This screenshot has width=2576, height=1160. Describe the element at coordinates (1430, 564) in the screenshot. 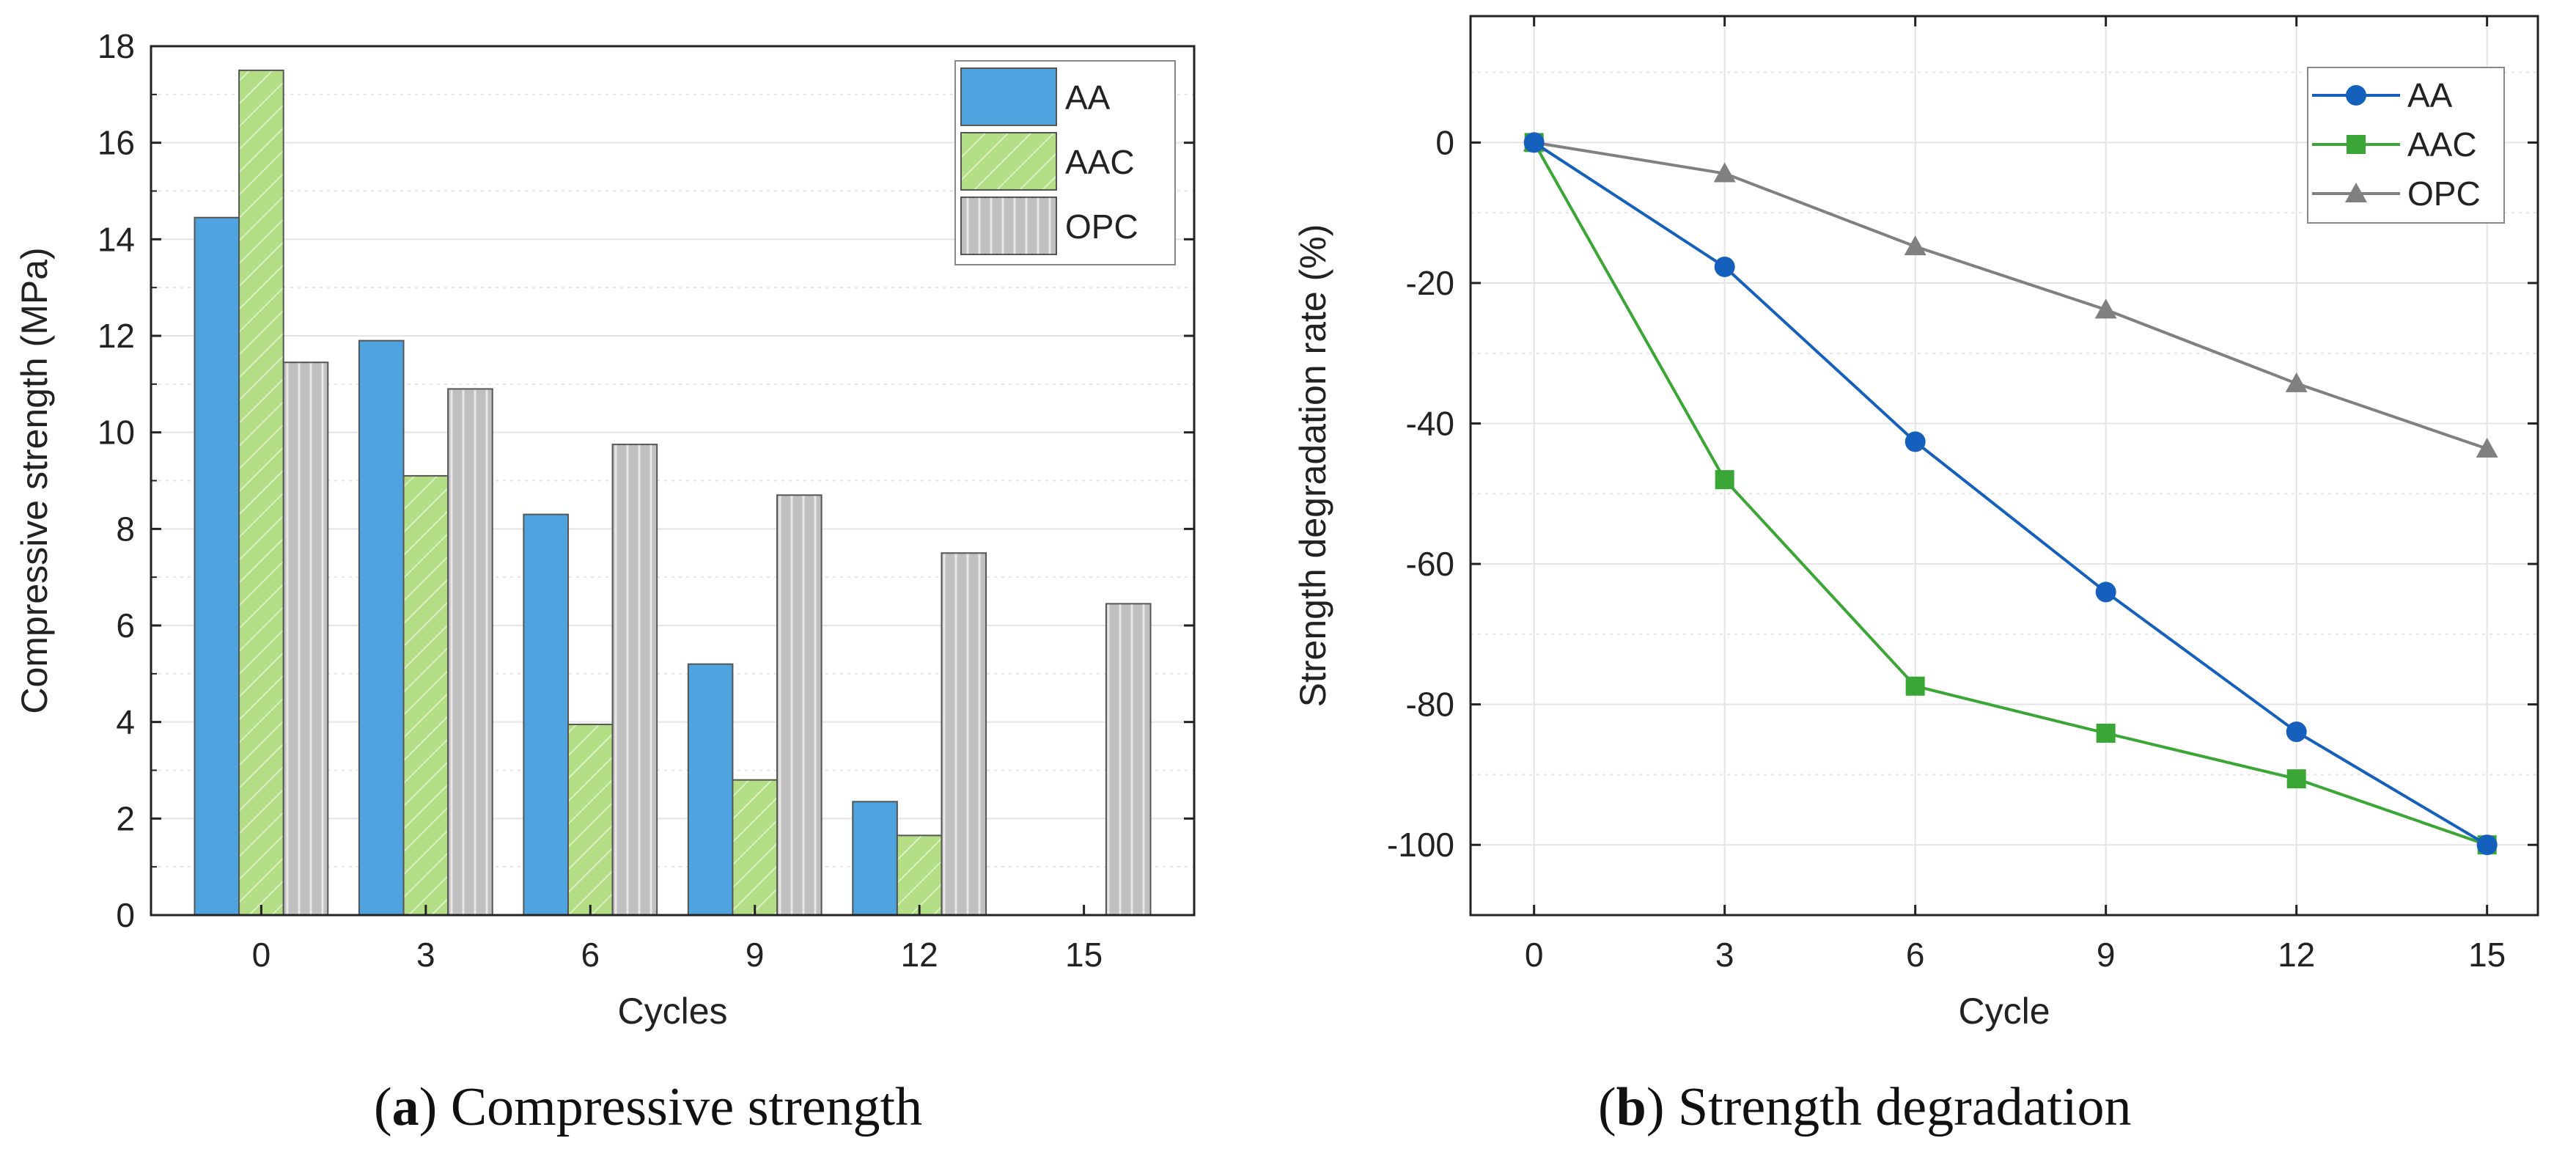

I see `y-tick-label: -60` at that location.